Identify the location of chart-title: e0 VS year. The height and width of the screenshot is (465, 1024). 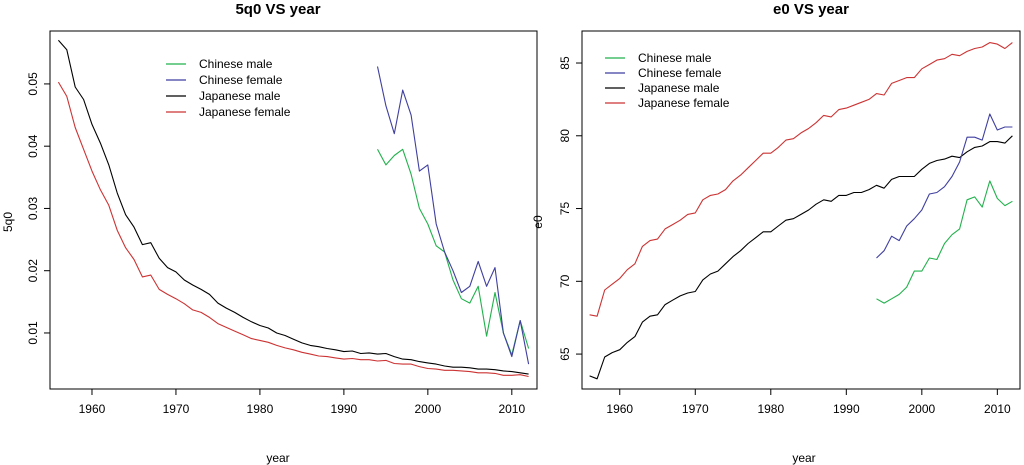
(811, 9).